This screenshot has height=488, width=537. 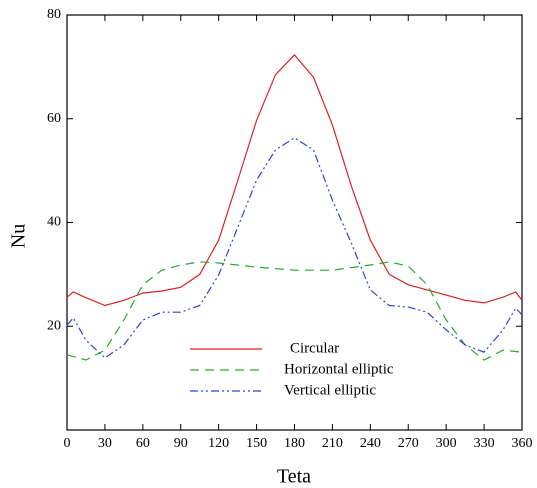 I want to click on x-tick-label: 300, so click(x=446, y=443).